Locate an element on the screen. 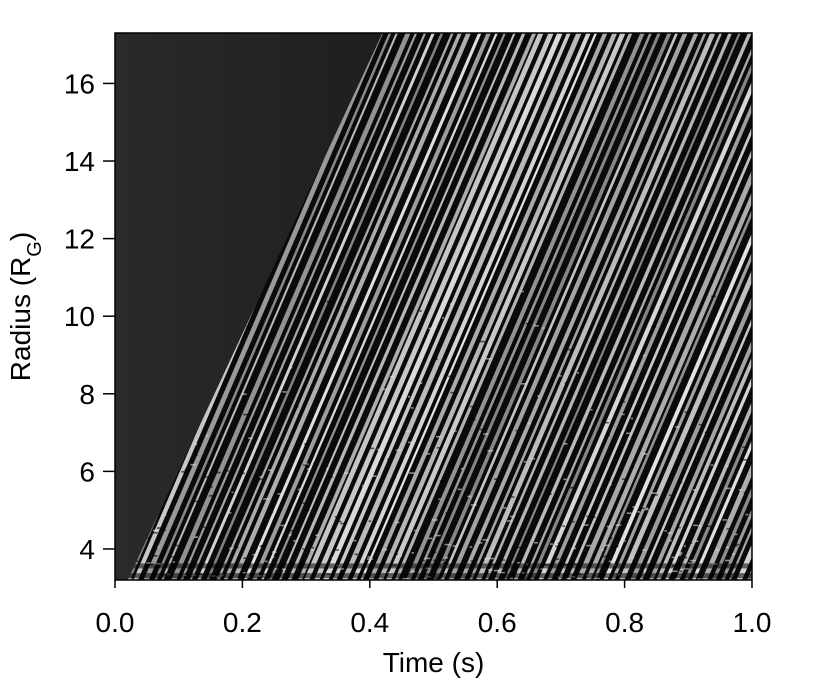  y-axis-title-main: Radius (R is located at coordinates (20, 319).